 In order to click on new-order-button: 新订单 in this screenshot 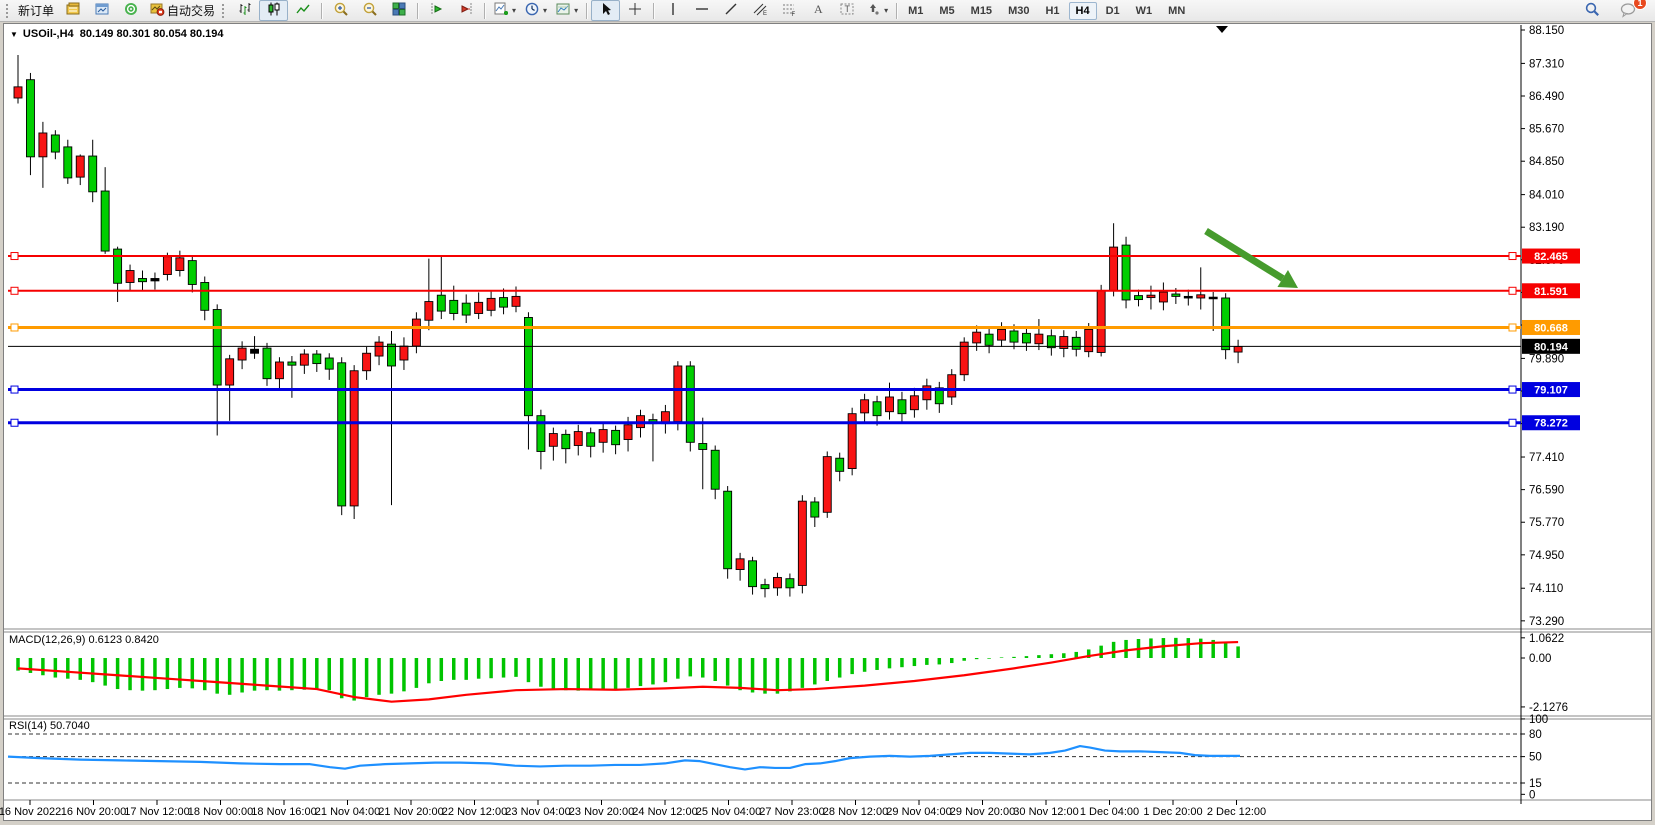, I will do `click(36, 10)`.